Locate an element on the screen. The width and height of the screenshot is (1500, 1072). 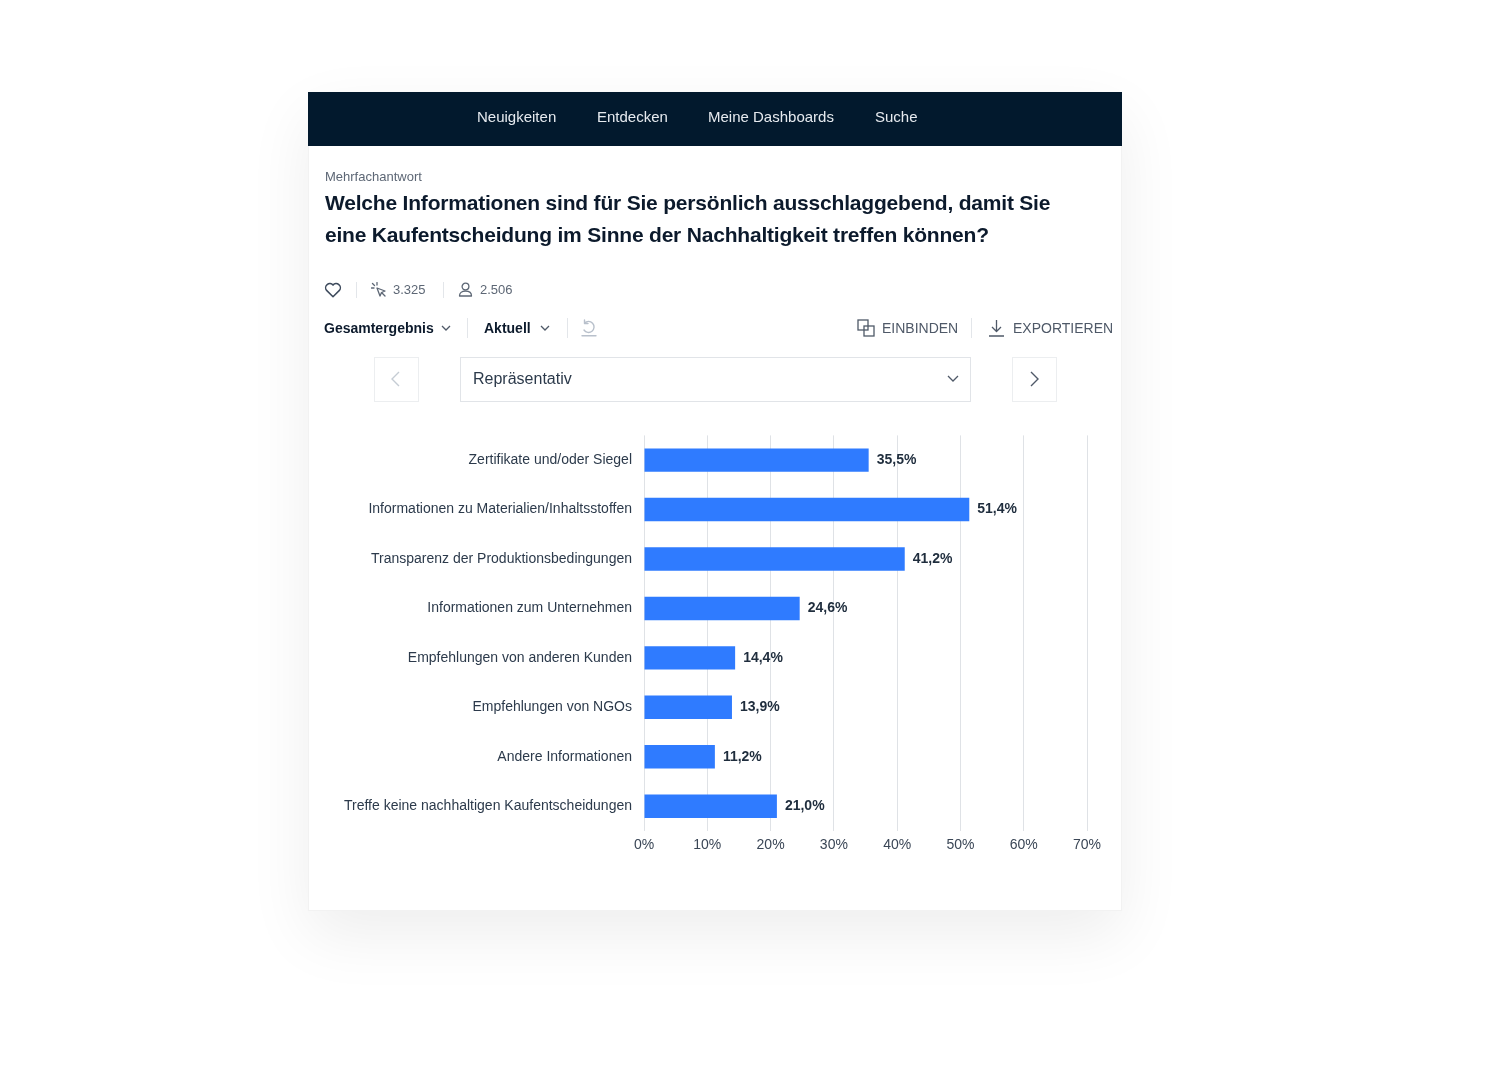
y-tick-label: Transparenz der Produktionsbedingungen is located at coordinates (501, 557).